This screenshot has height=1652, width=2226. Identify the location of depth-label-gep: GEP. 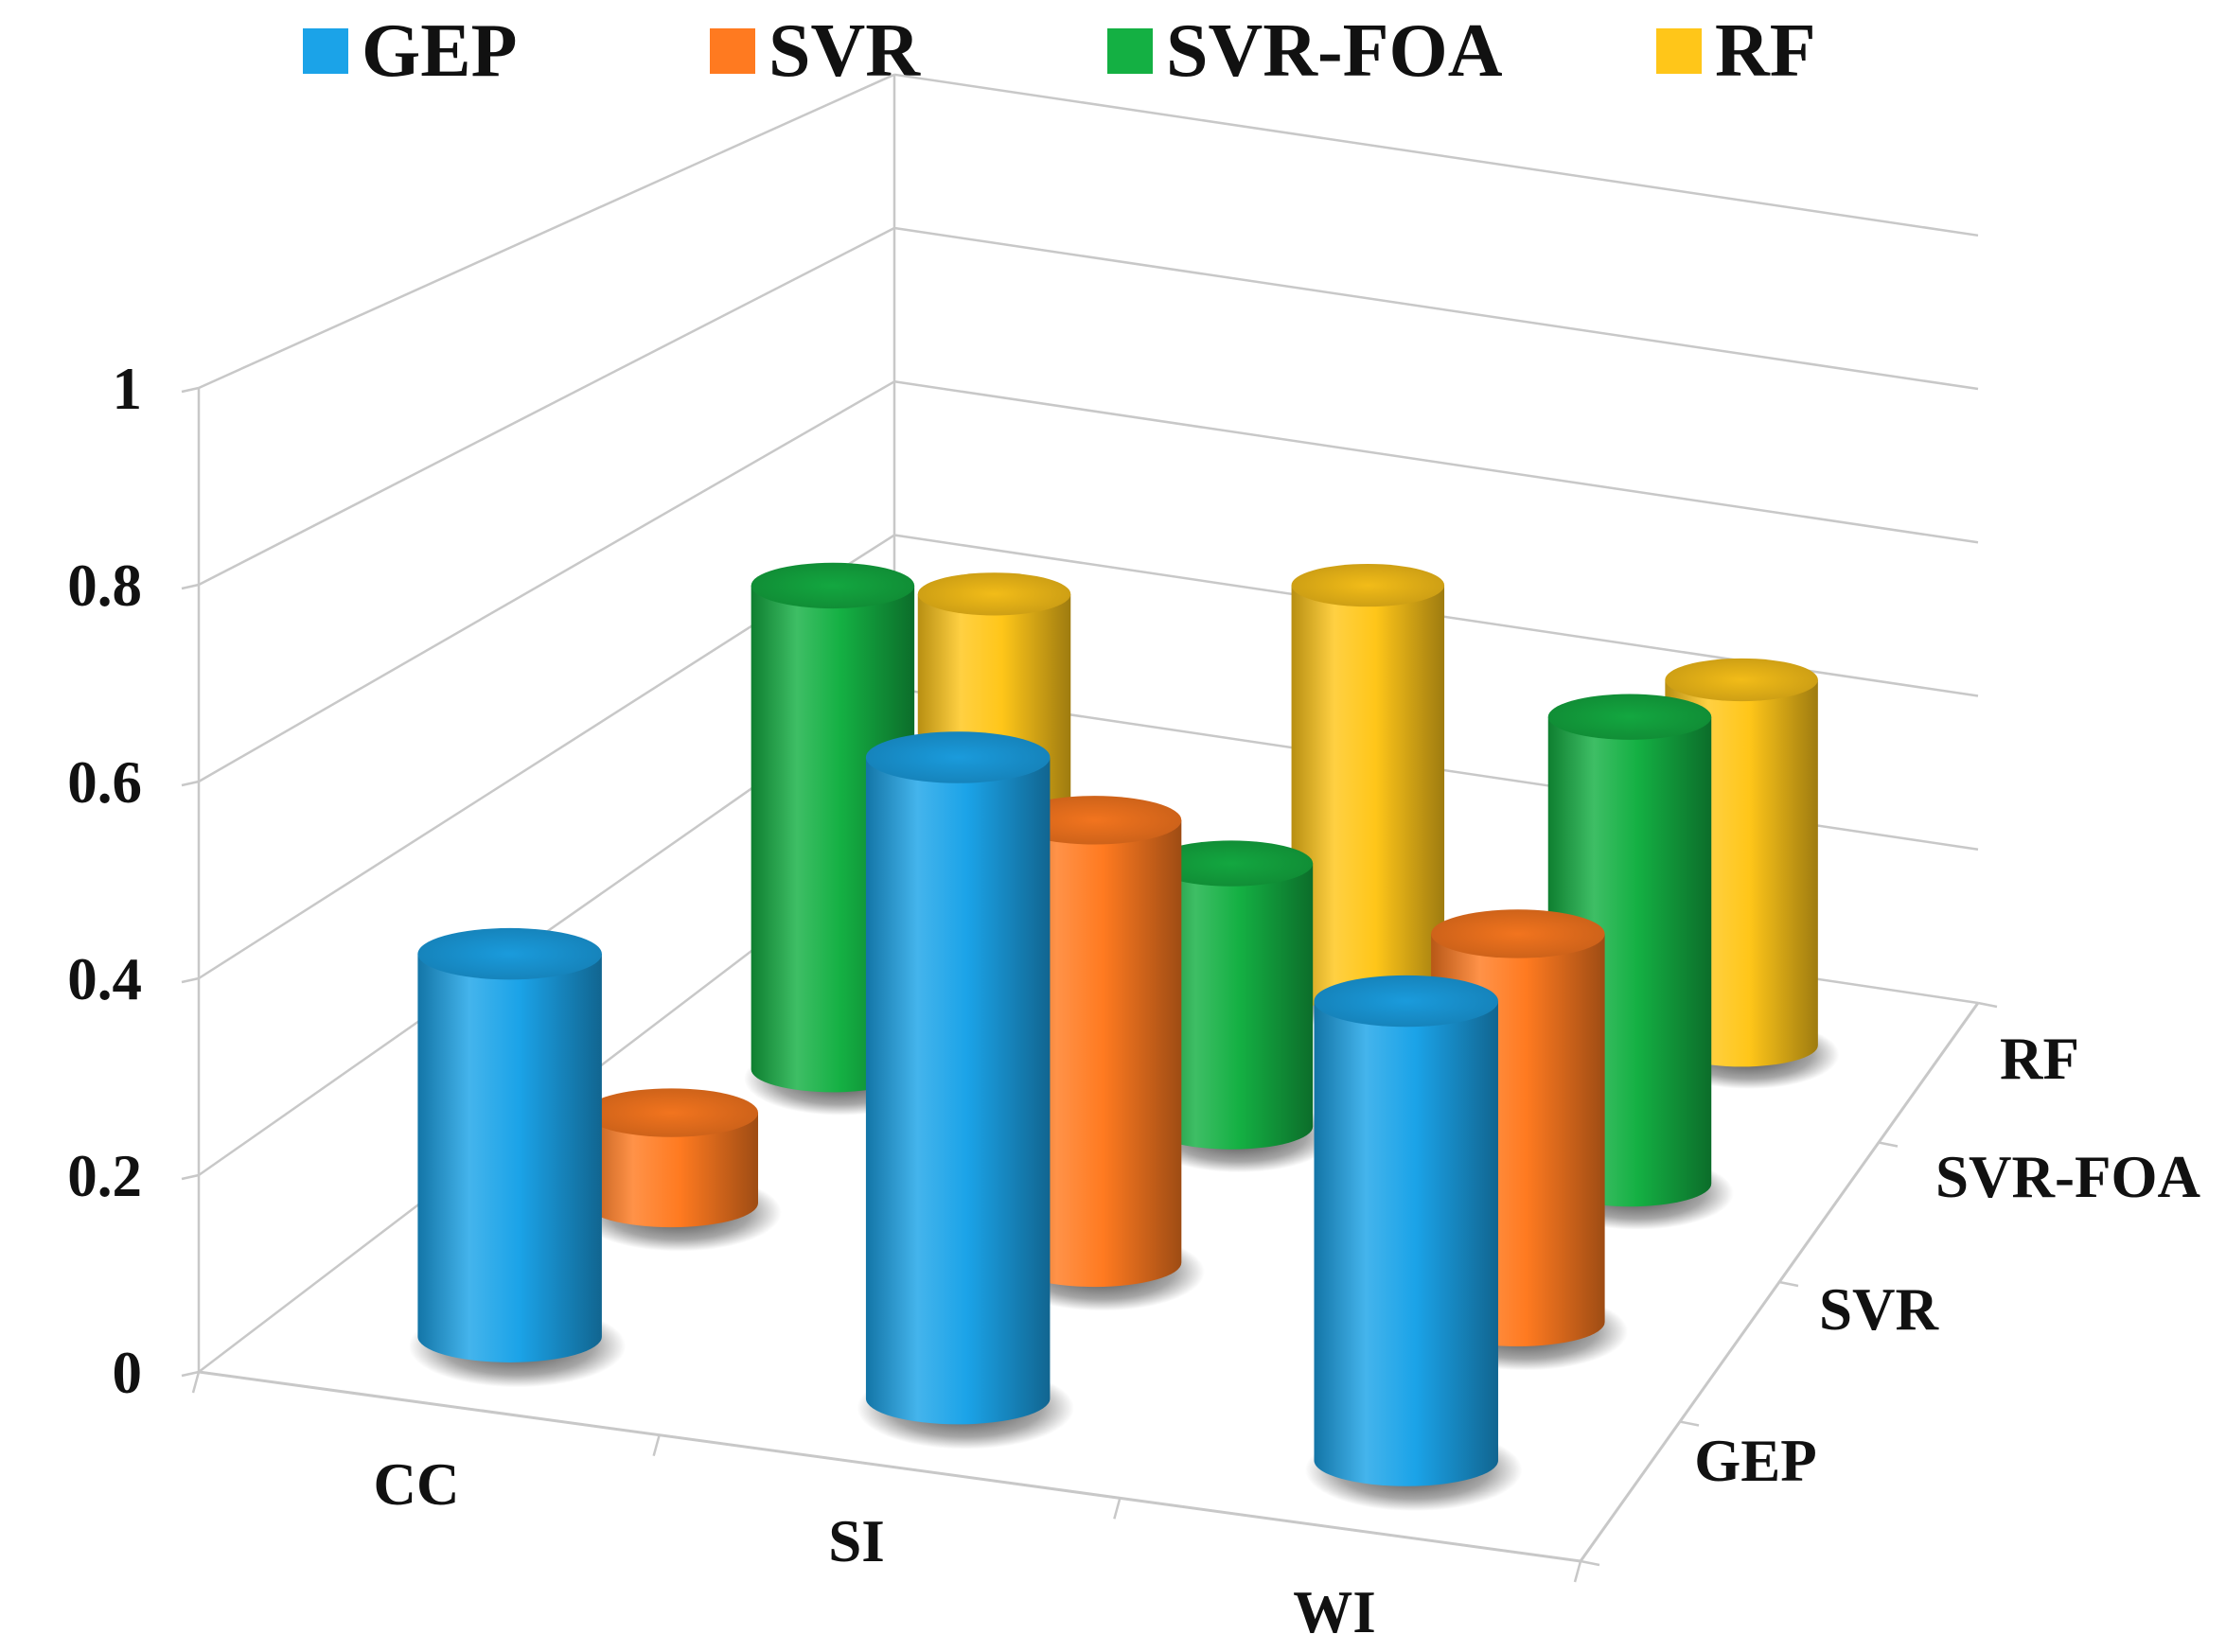
(1755, 1461).